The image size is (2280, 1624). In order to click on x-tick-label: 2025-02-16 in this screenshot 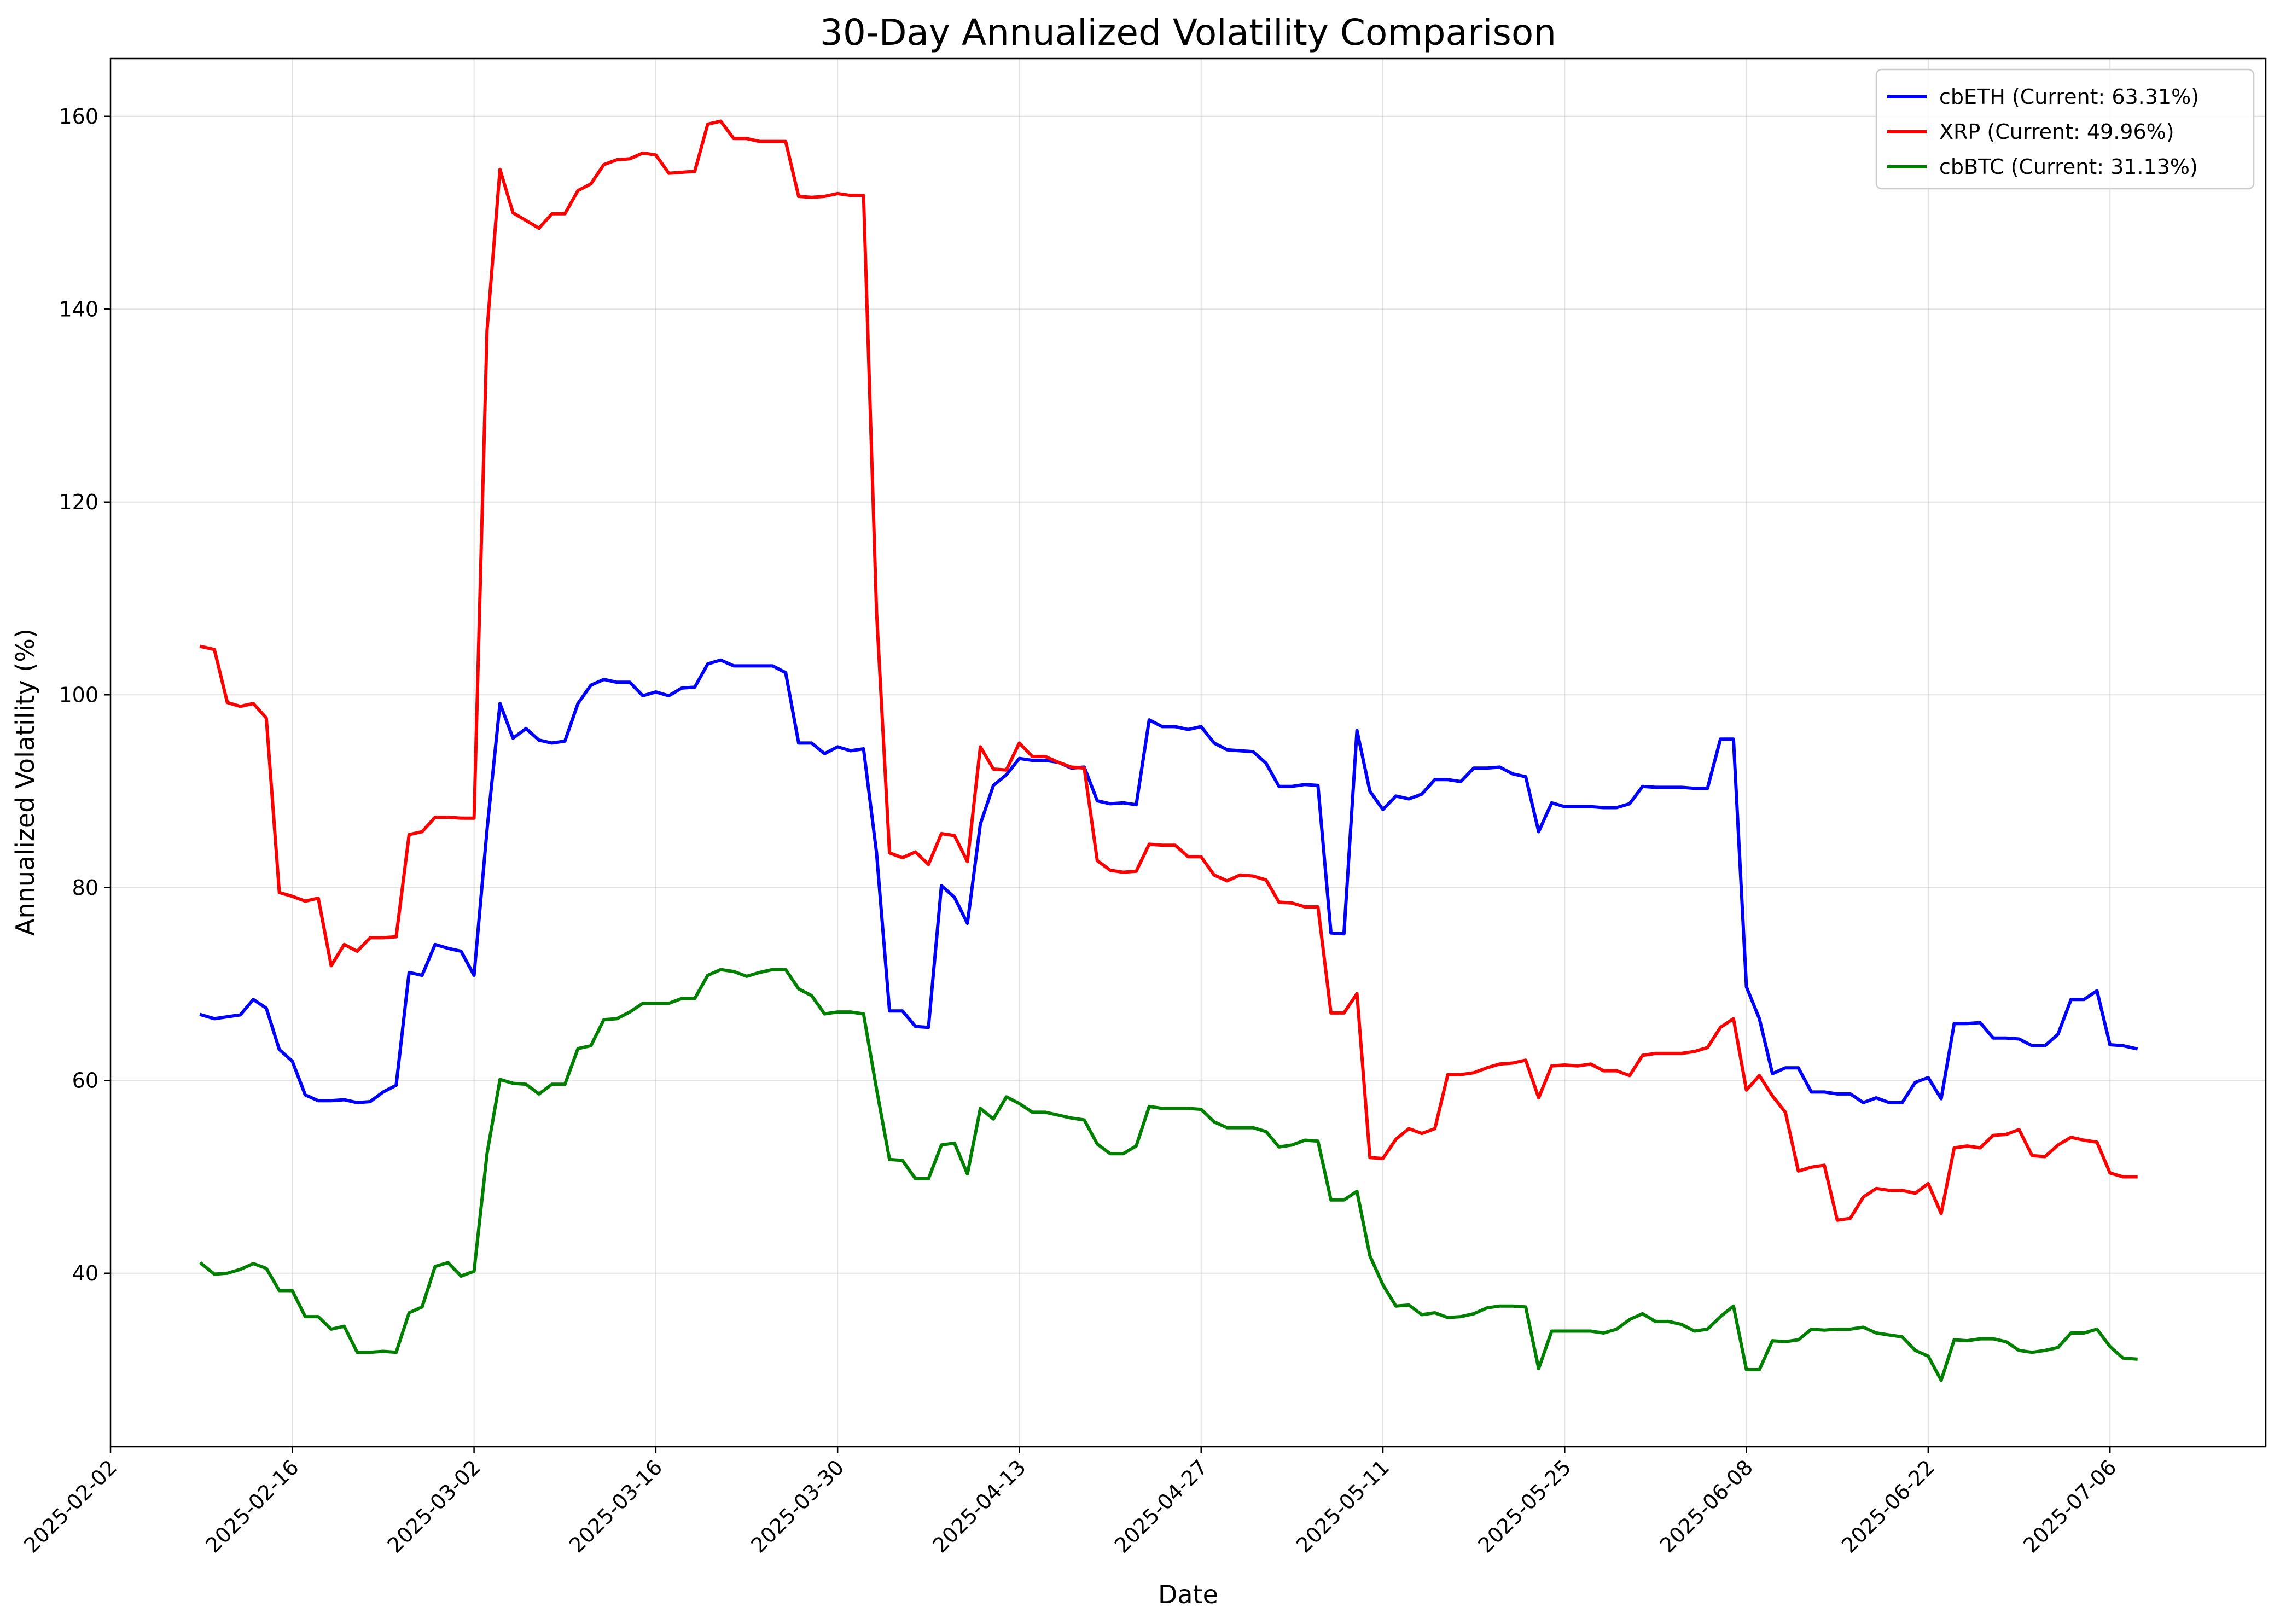, I will do `click(252, 1506)`.